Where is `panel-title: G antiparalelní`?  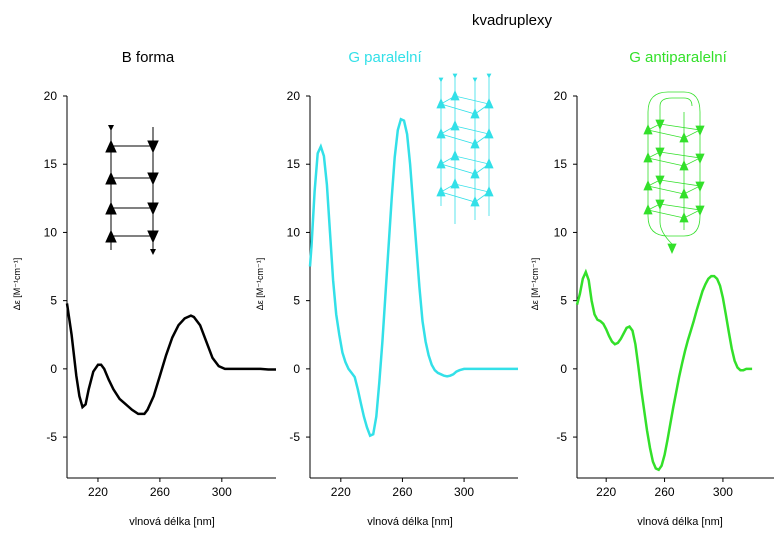 panel-title: G antiparalelní is located at coordinates (678, 57).